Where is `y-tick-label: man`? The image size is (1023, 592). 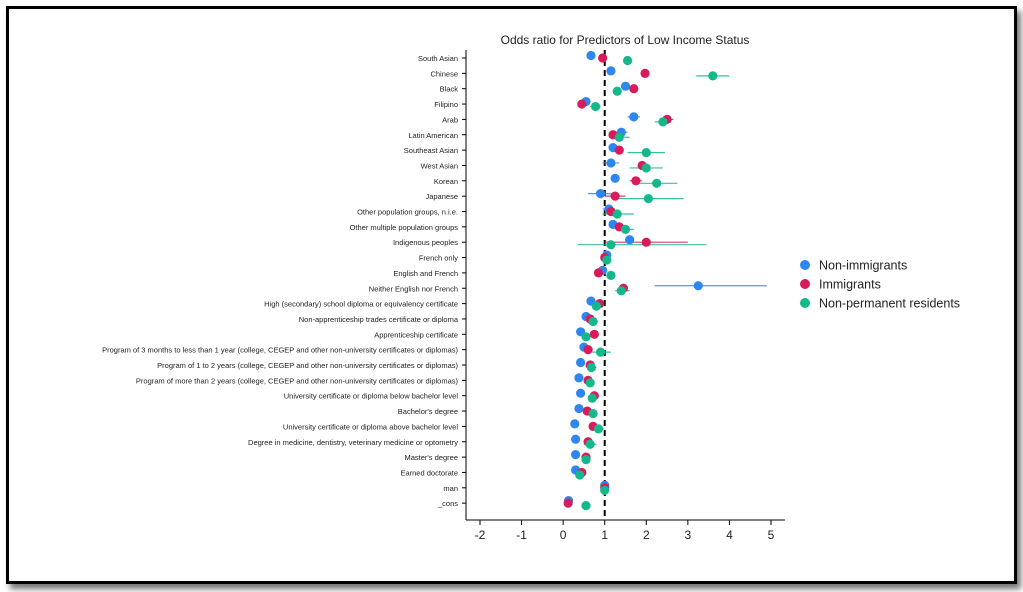
y-tick-label: man is located at coordinates (450, 488).